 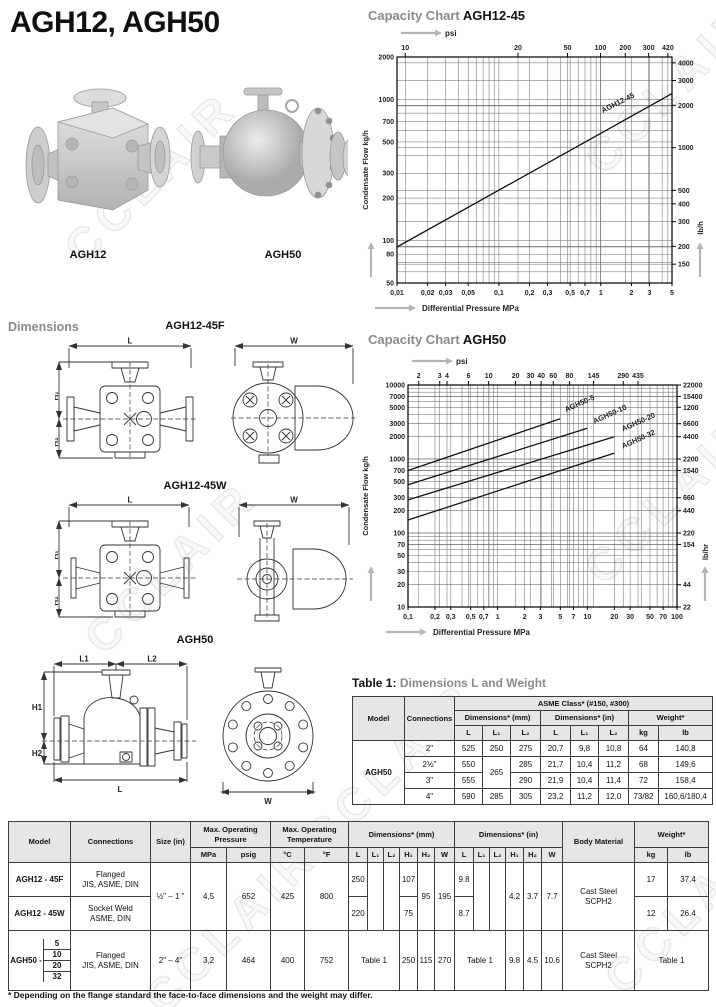 I want to click on top-tick-label: 300, so click(x=649, y=48).